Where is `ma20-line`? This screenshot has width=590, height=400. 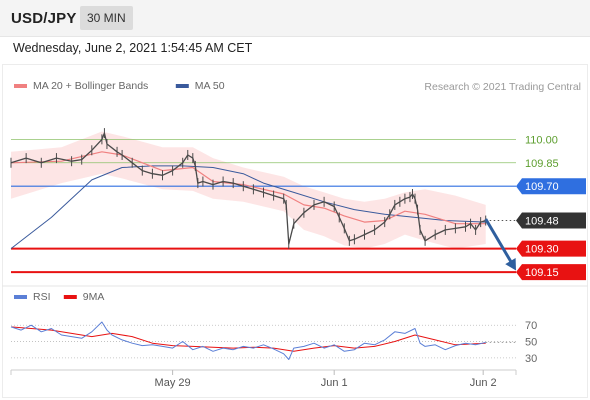
ma20-line is located at coordinates (248, 188).